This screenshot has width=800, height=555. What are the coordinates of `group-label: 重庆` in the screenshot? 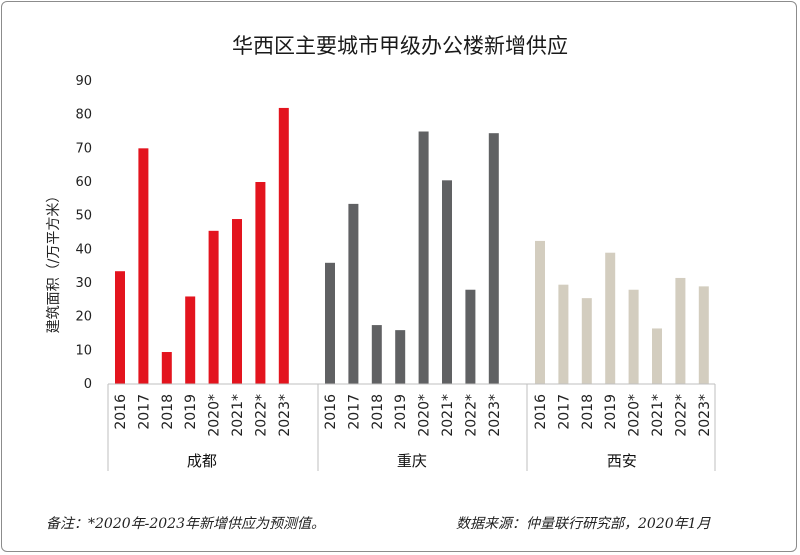 It's located at (412, 461).